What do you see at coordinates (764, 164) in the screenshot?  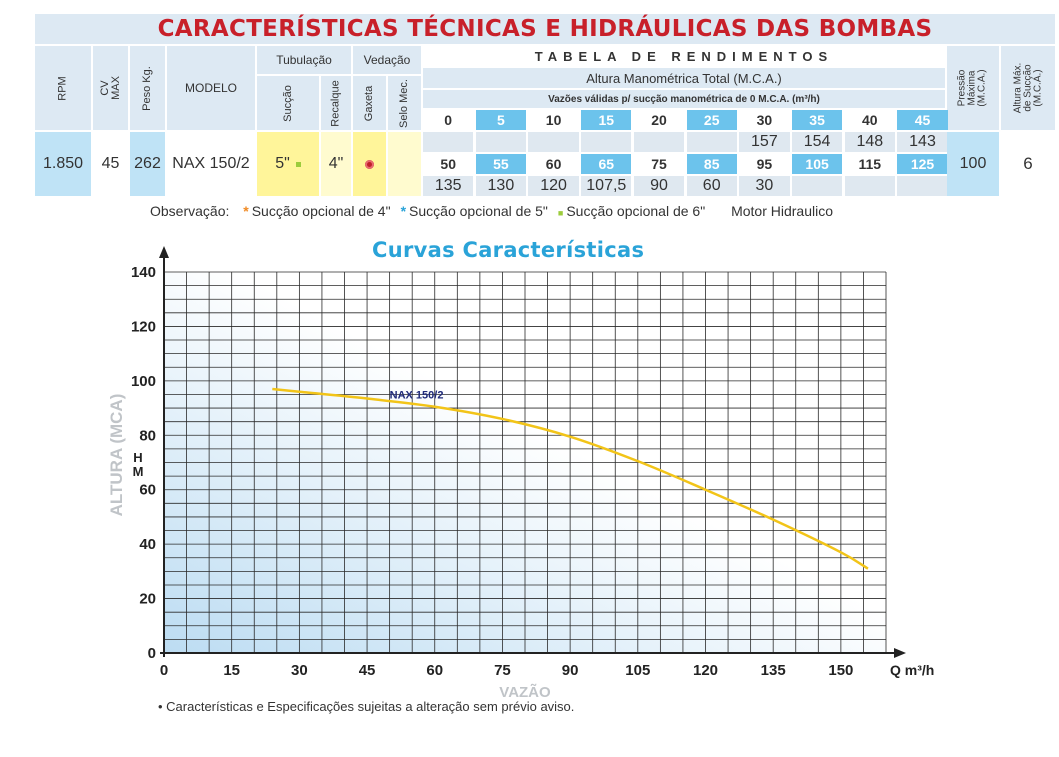 I see `head-value-cell: 95` at bounding box center [764, 164].